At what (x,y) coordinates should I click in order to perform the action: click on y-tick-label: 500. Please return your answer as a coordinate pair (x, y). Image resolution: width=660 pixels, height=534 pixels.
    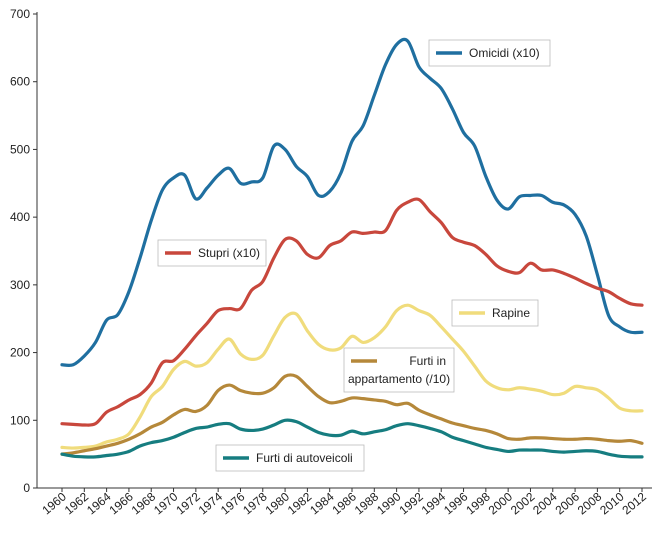
    Looking at the image, I should click on (20, 149).